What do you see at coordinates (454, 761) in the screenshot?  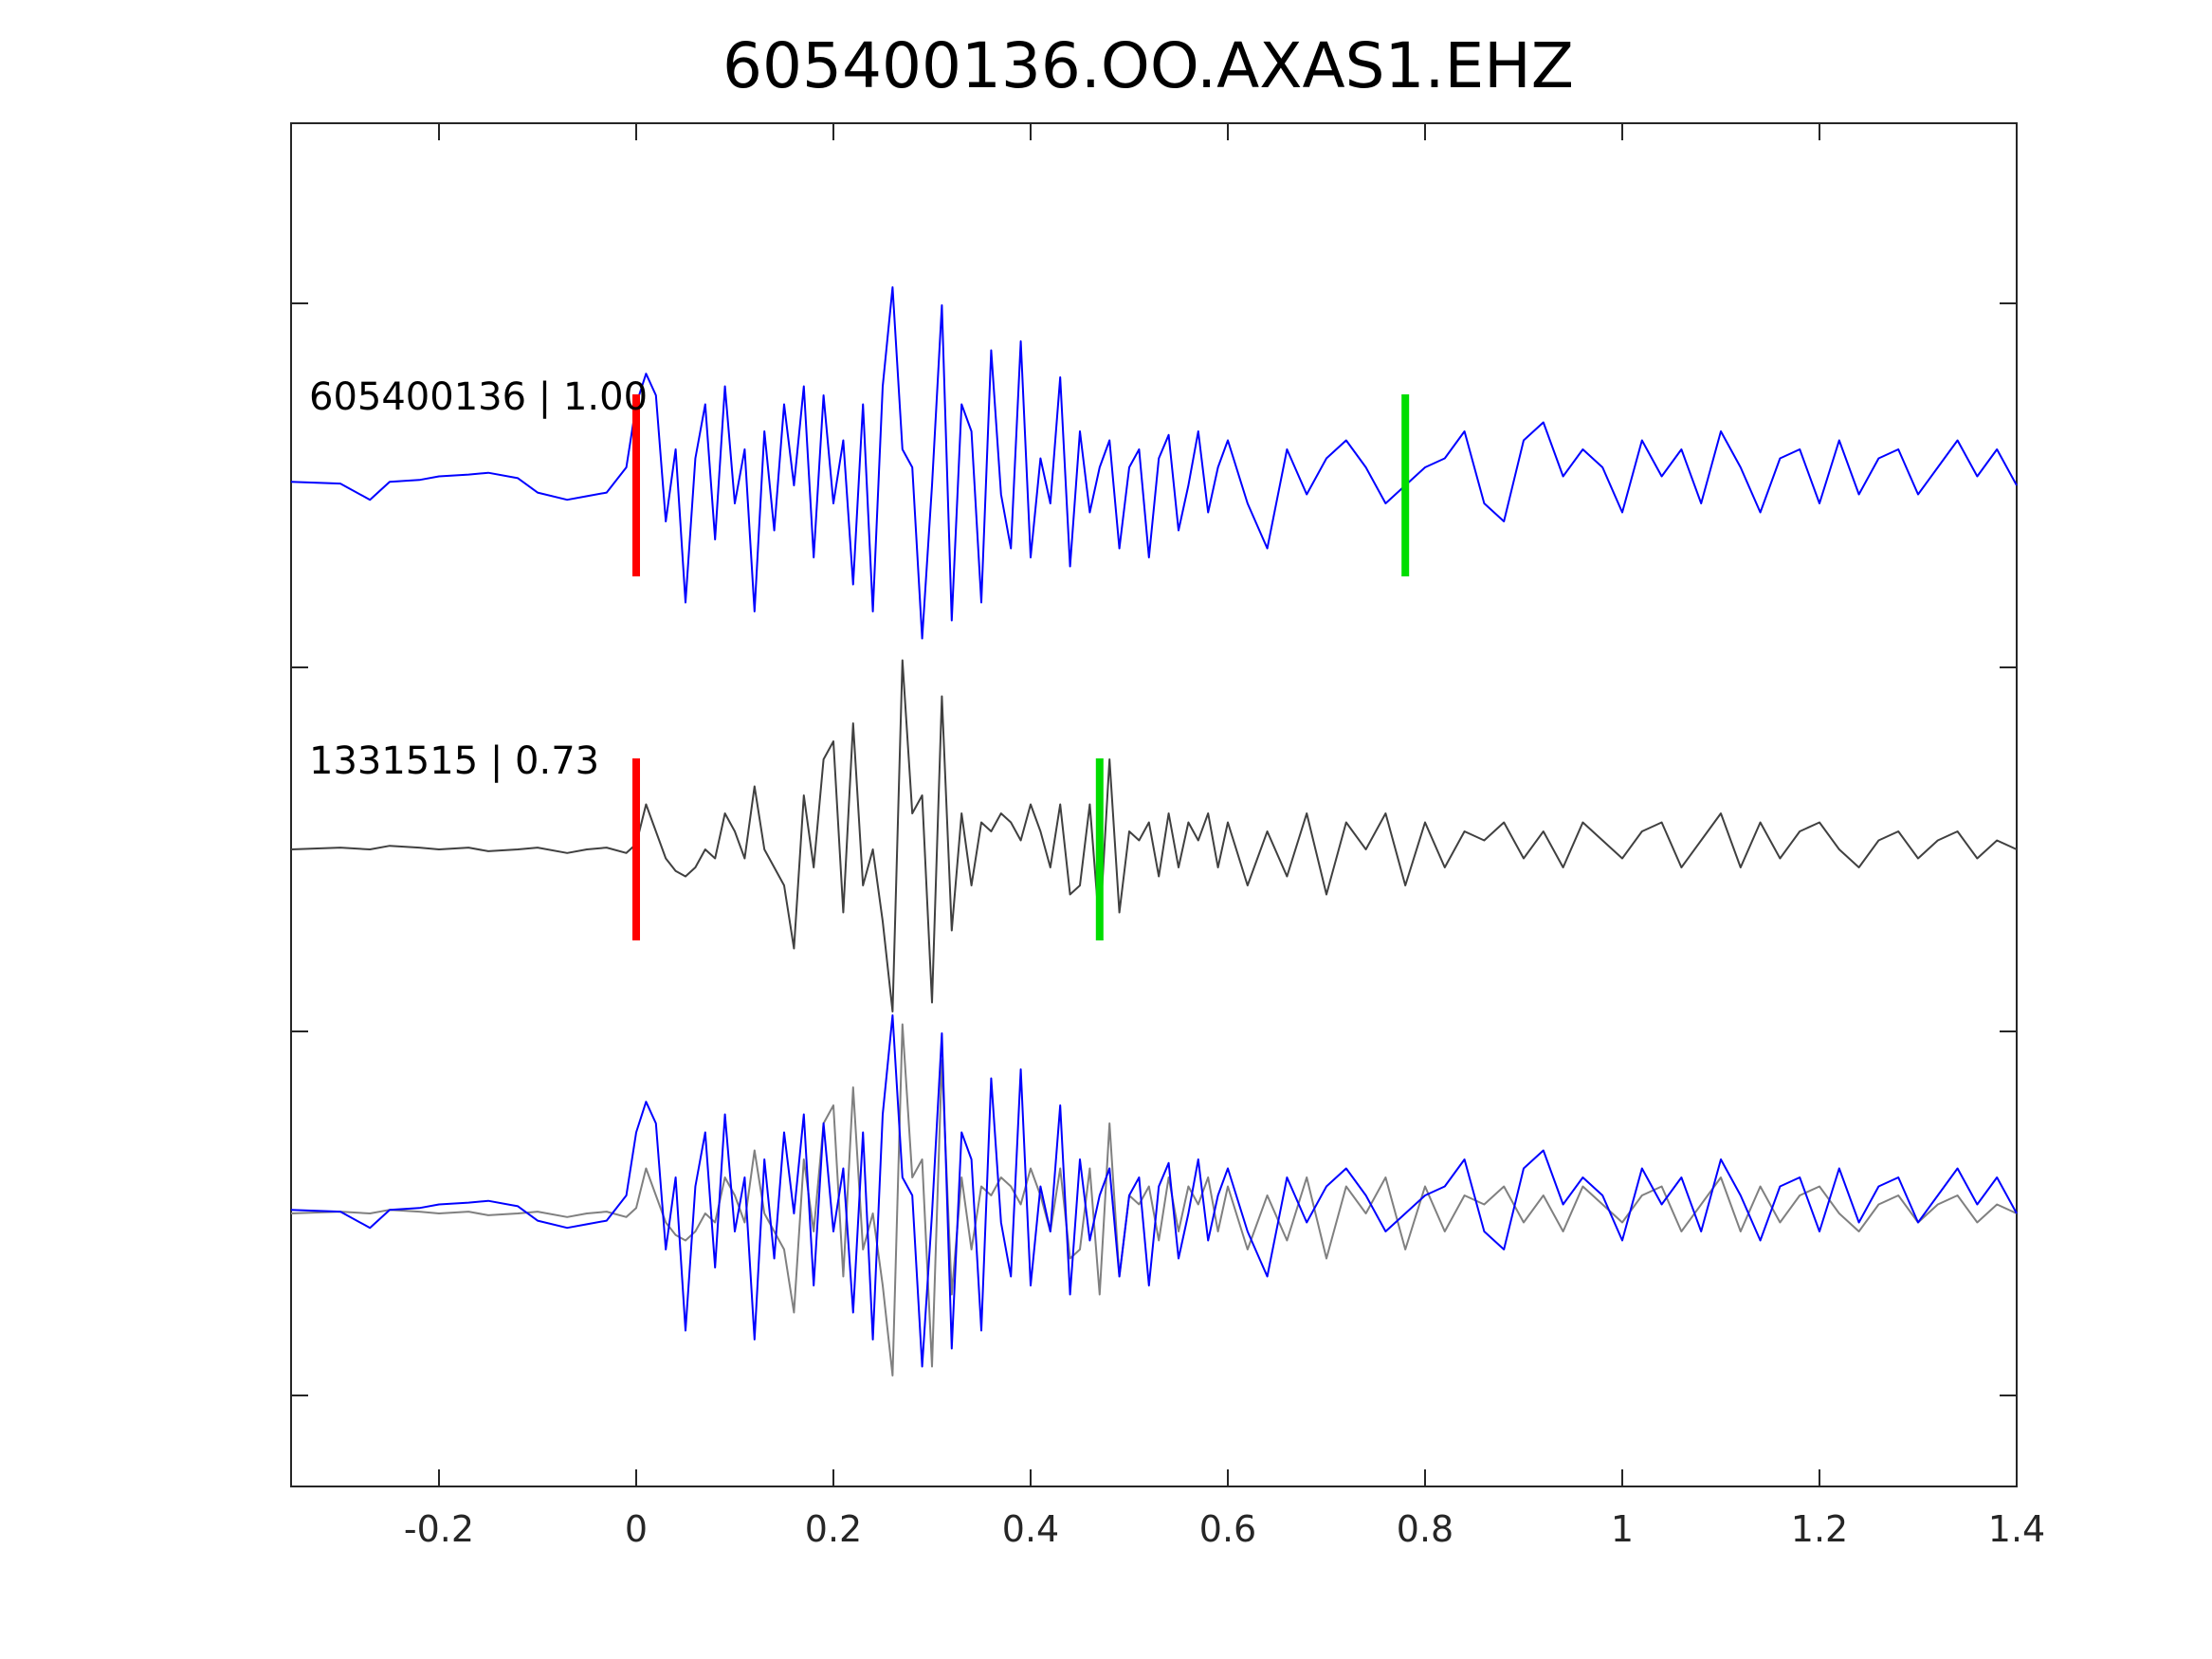 I see `trace-label-match: 1331515 | 0.73` at bounding box center [454, 761].